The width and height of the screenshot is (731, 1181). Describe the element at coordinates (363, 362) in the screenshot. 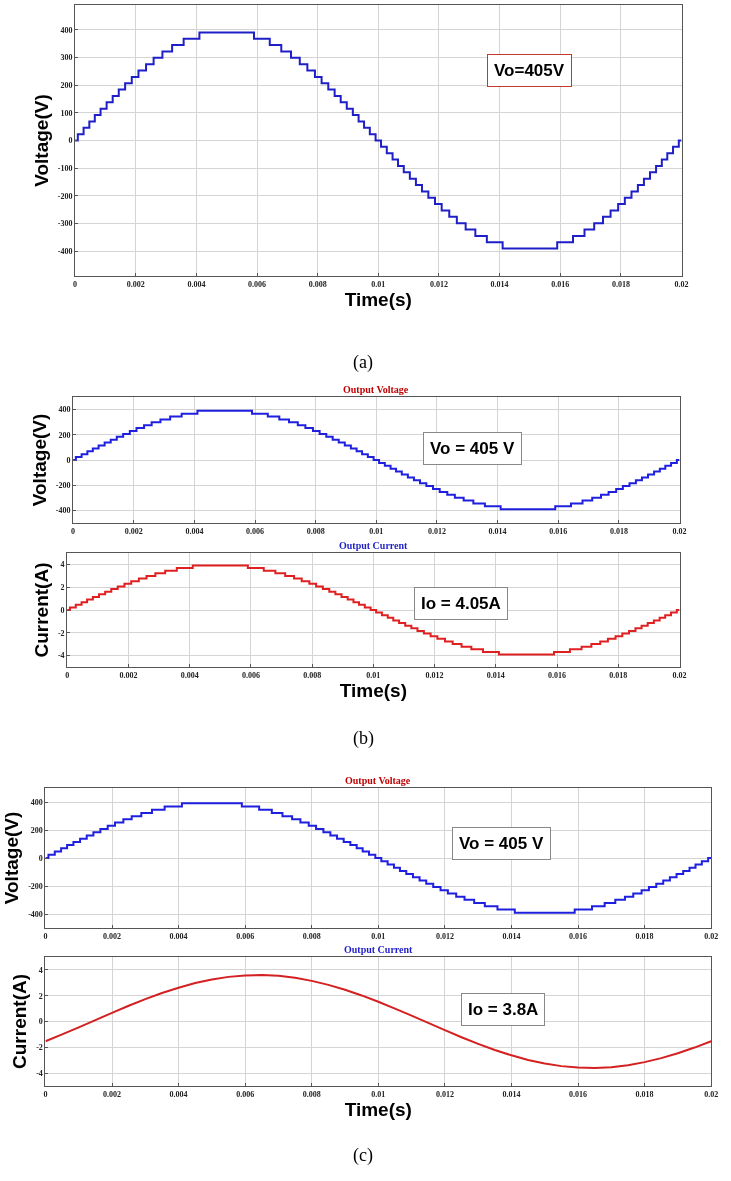

I see `text: (a)` at that location.